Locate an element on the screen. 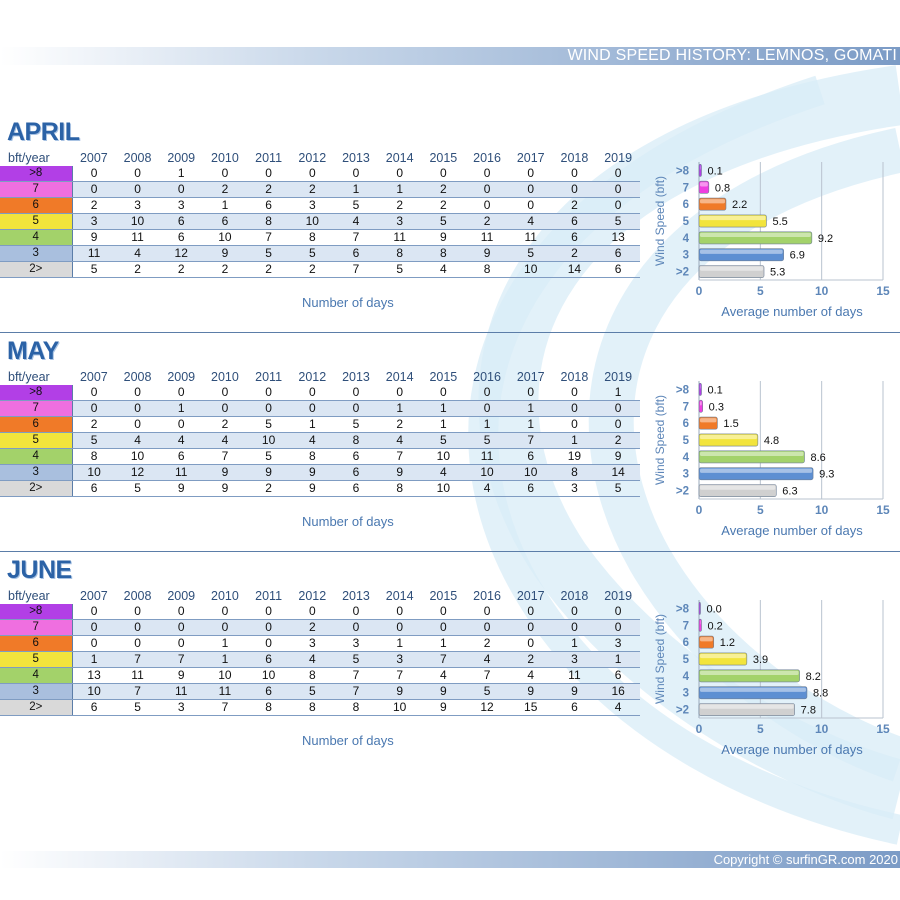 The image size is (900, 900). bar-value-label: 2.2 is located at coordinates (739, 205).